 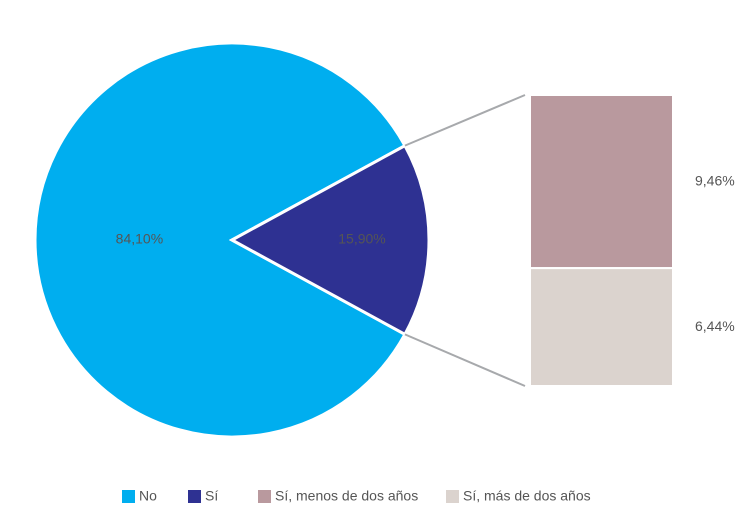 I want to click on legend-label: Sí, so click(x=211, y=496).